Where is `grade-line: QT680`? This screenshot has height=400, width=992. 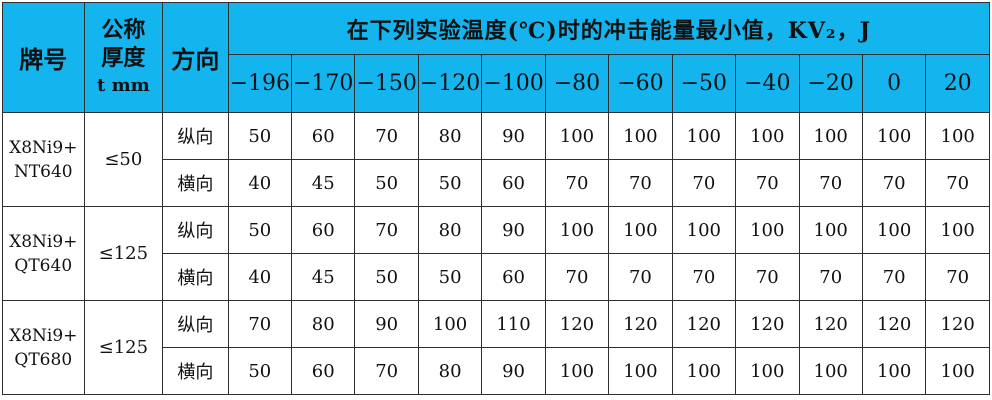
grade-line: QT680 is located at coordinates (43, 359).